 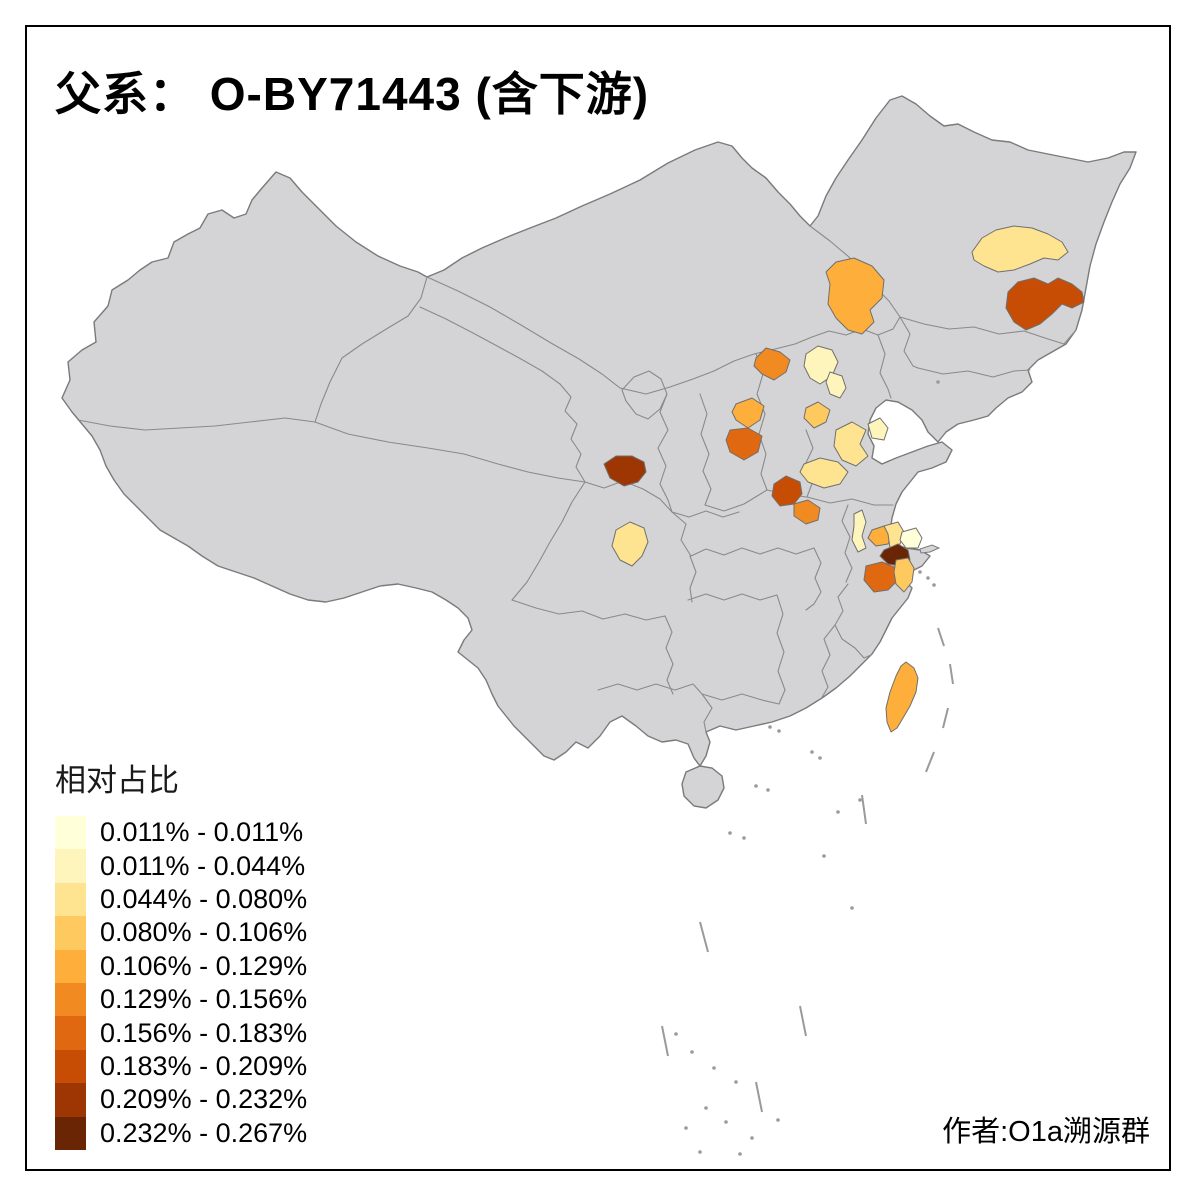 I want to click on legend-label: 0.044% - 0.080%, so click(x=204, y=898).